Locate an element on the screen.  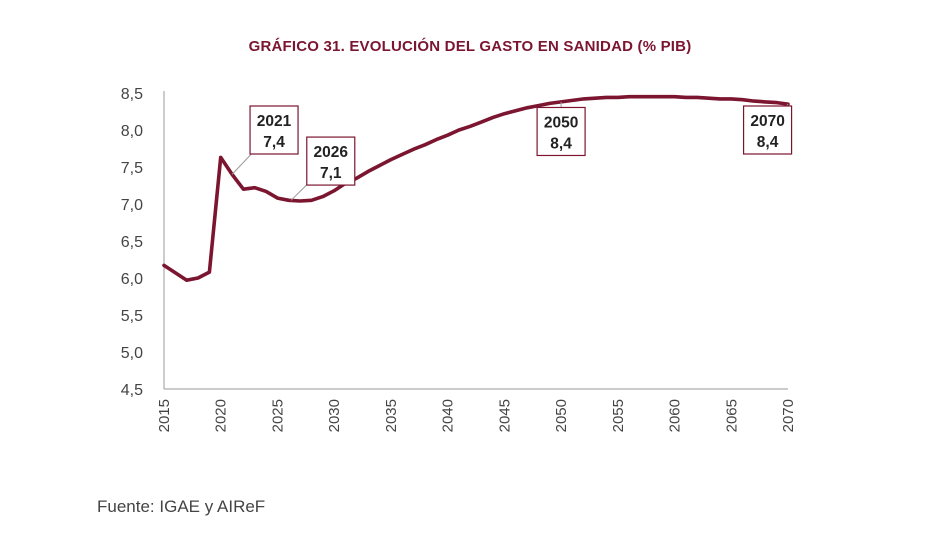
y-tick-label: 8,0 is located at coordinates (132, 131).